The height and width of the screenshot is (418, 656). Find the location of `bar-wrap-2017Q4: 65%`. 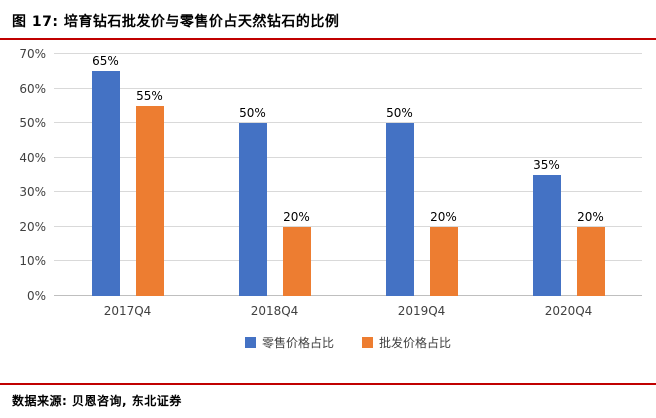

bar-wrap-2017Q4: 65% is located at coordinates (105, 175).